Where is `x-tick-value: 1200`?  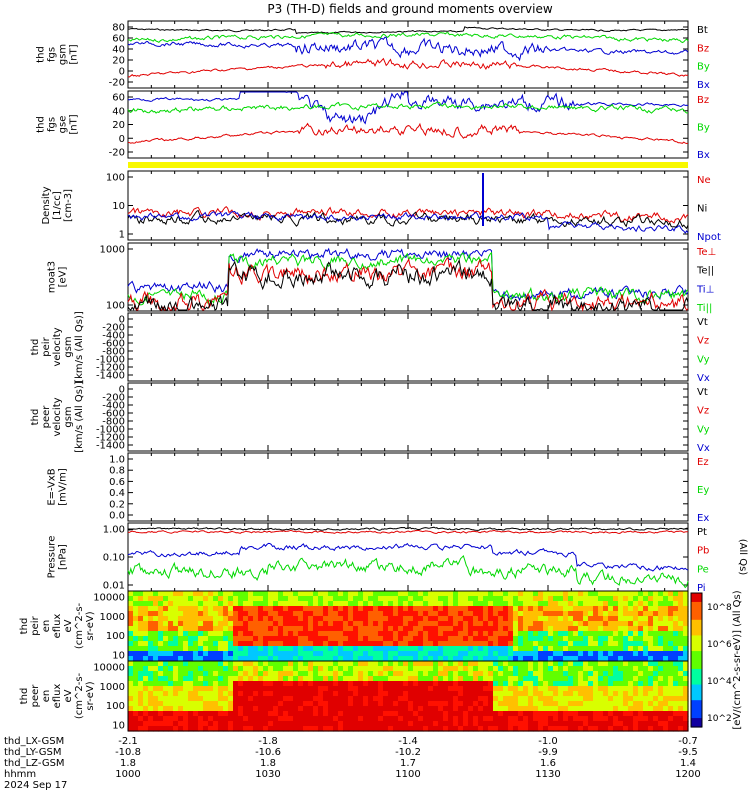
x-tick-value: 1200 is located at coordinates (687, 774).